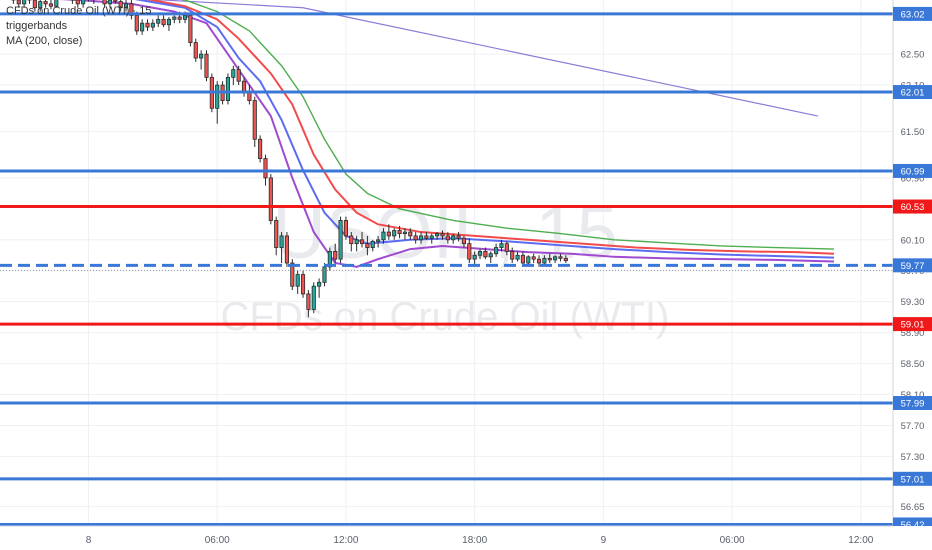 This screenshot has height=550, width=932. Describe the element at coordinates (466, 537) in the screenshot. I see `time-axis: 8 06:00 12:00 18:00 9 06:00 12:00` at that location.